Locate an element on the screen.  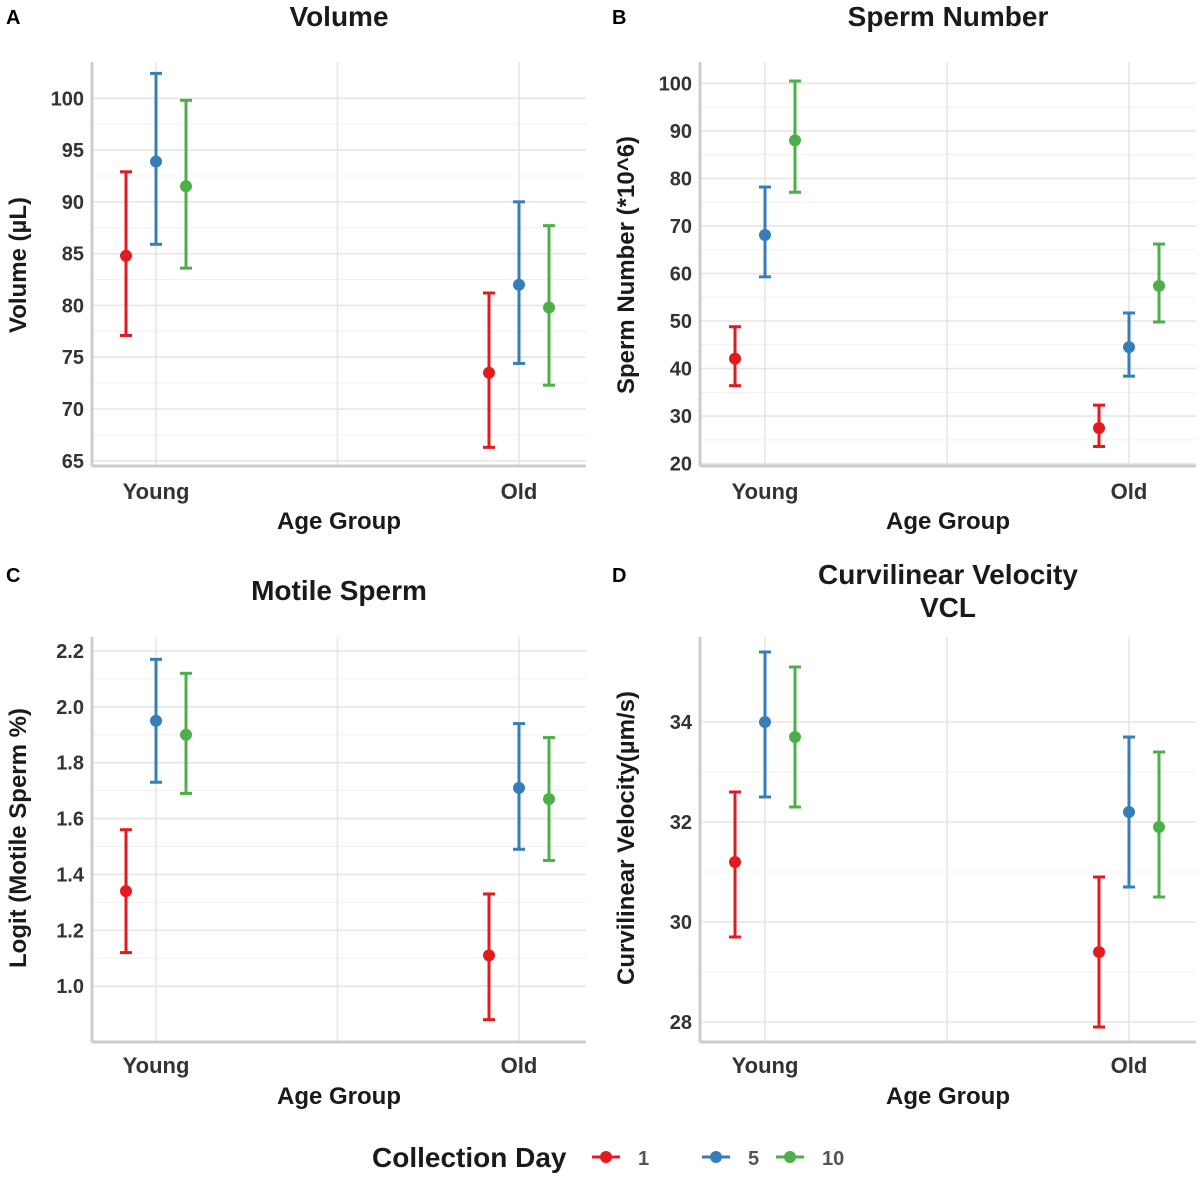
y-tick-label: 95 is located at coordinates (73, 151).